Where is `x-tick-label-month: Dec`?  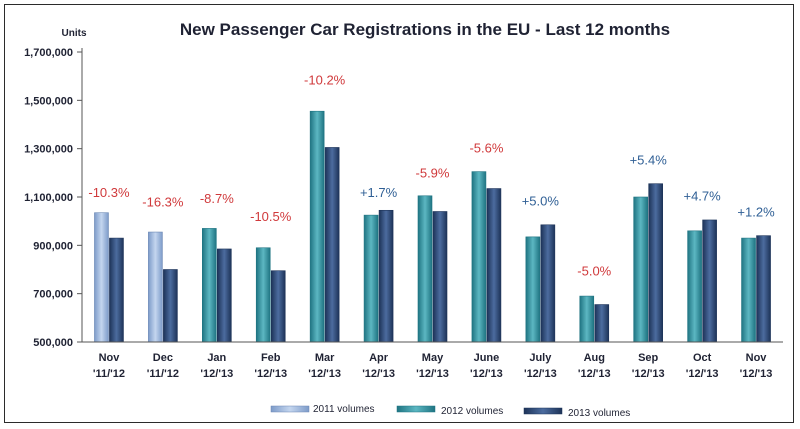
x-tick-label-month: Dec is located at coordinates (163, 358).